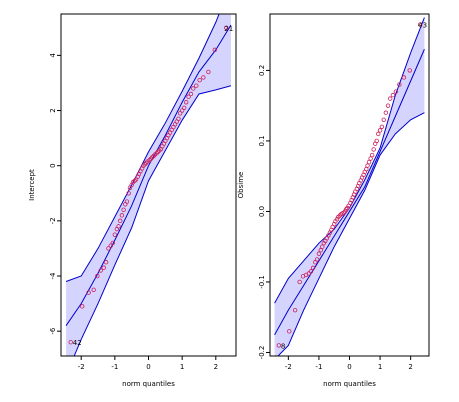 The height and width of the screenshot is (402, 459). I want to click on y-tick-label: 4, so click(53, 55).